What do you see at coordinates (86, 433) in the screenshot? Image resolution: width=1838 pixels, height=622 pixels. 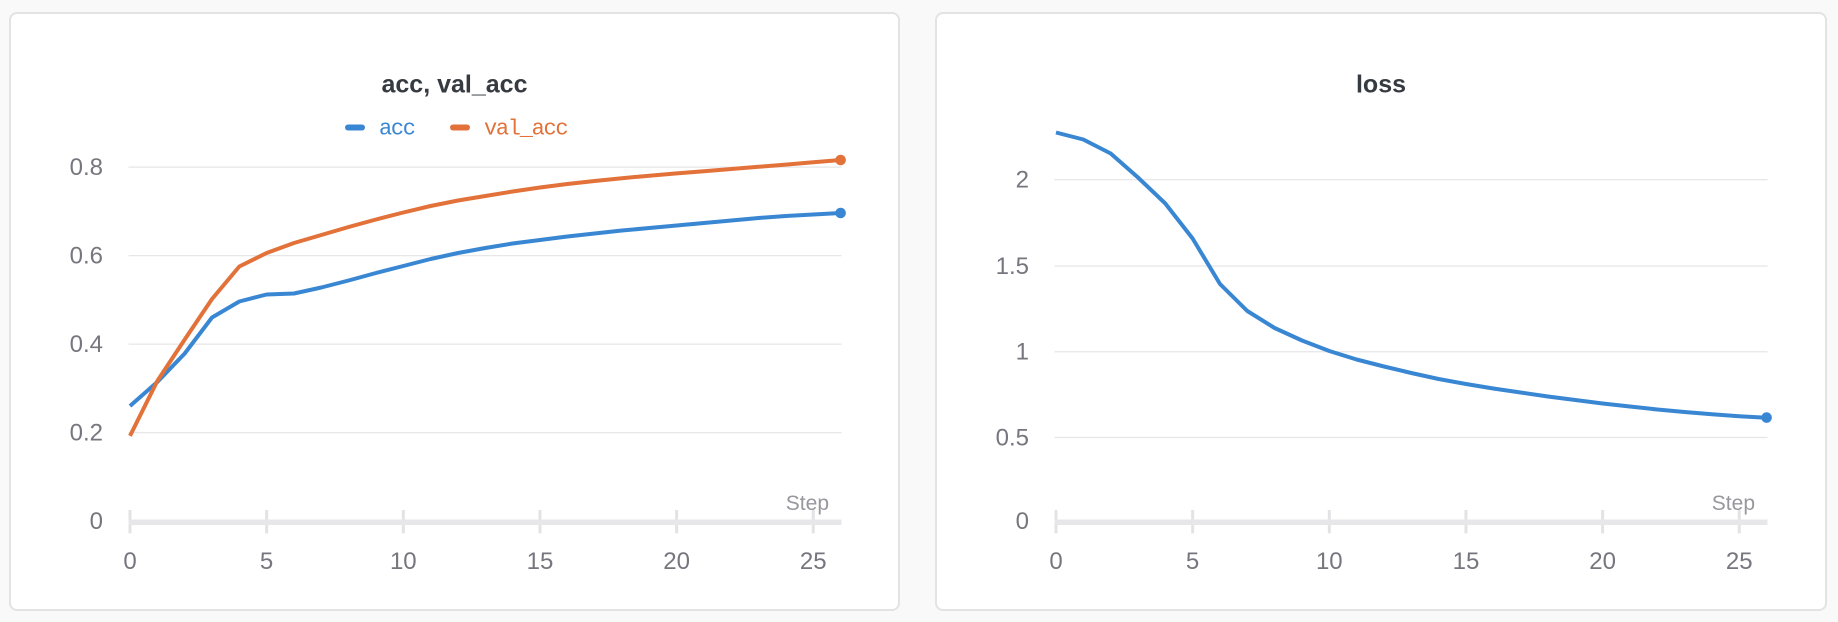 I see `svg-text: 0.2` at bounding box center [86, 433].